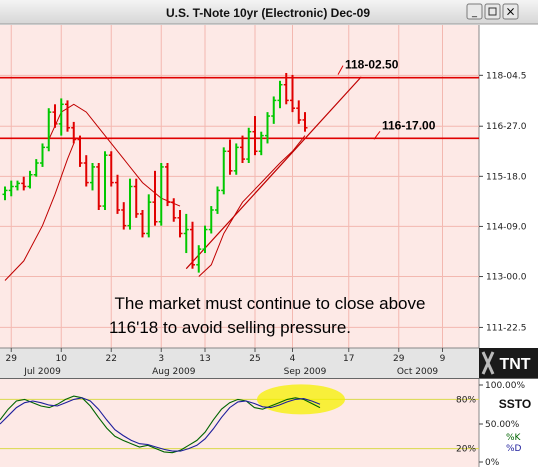  What do you see at coordinates (515, 404) in the screenshot?
I see `ssto-label: SSTO` at bounding box center [515, 404].